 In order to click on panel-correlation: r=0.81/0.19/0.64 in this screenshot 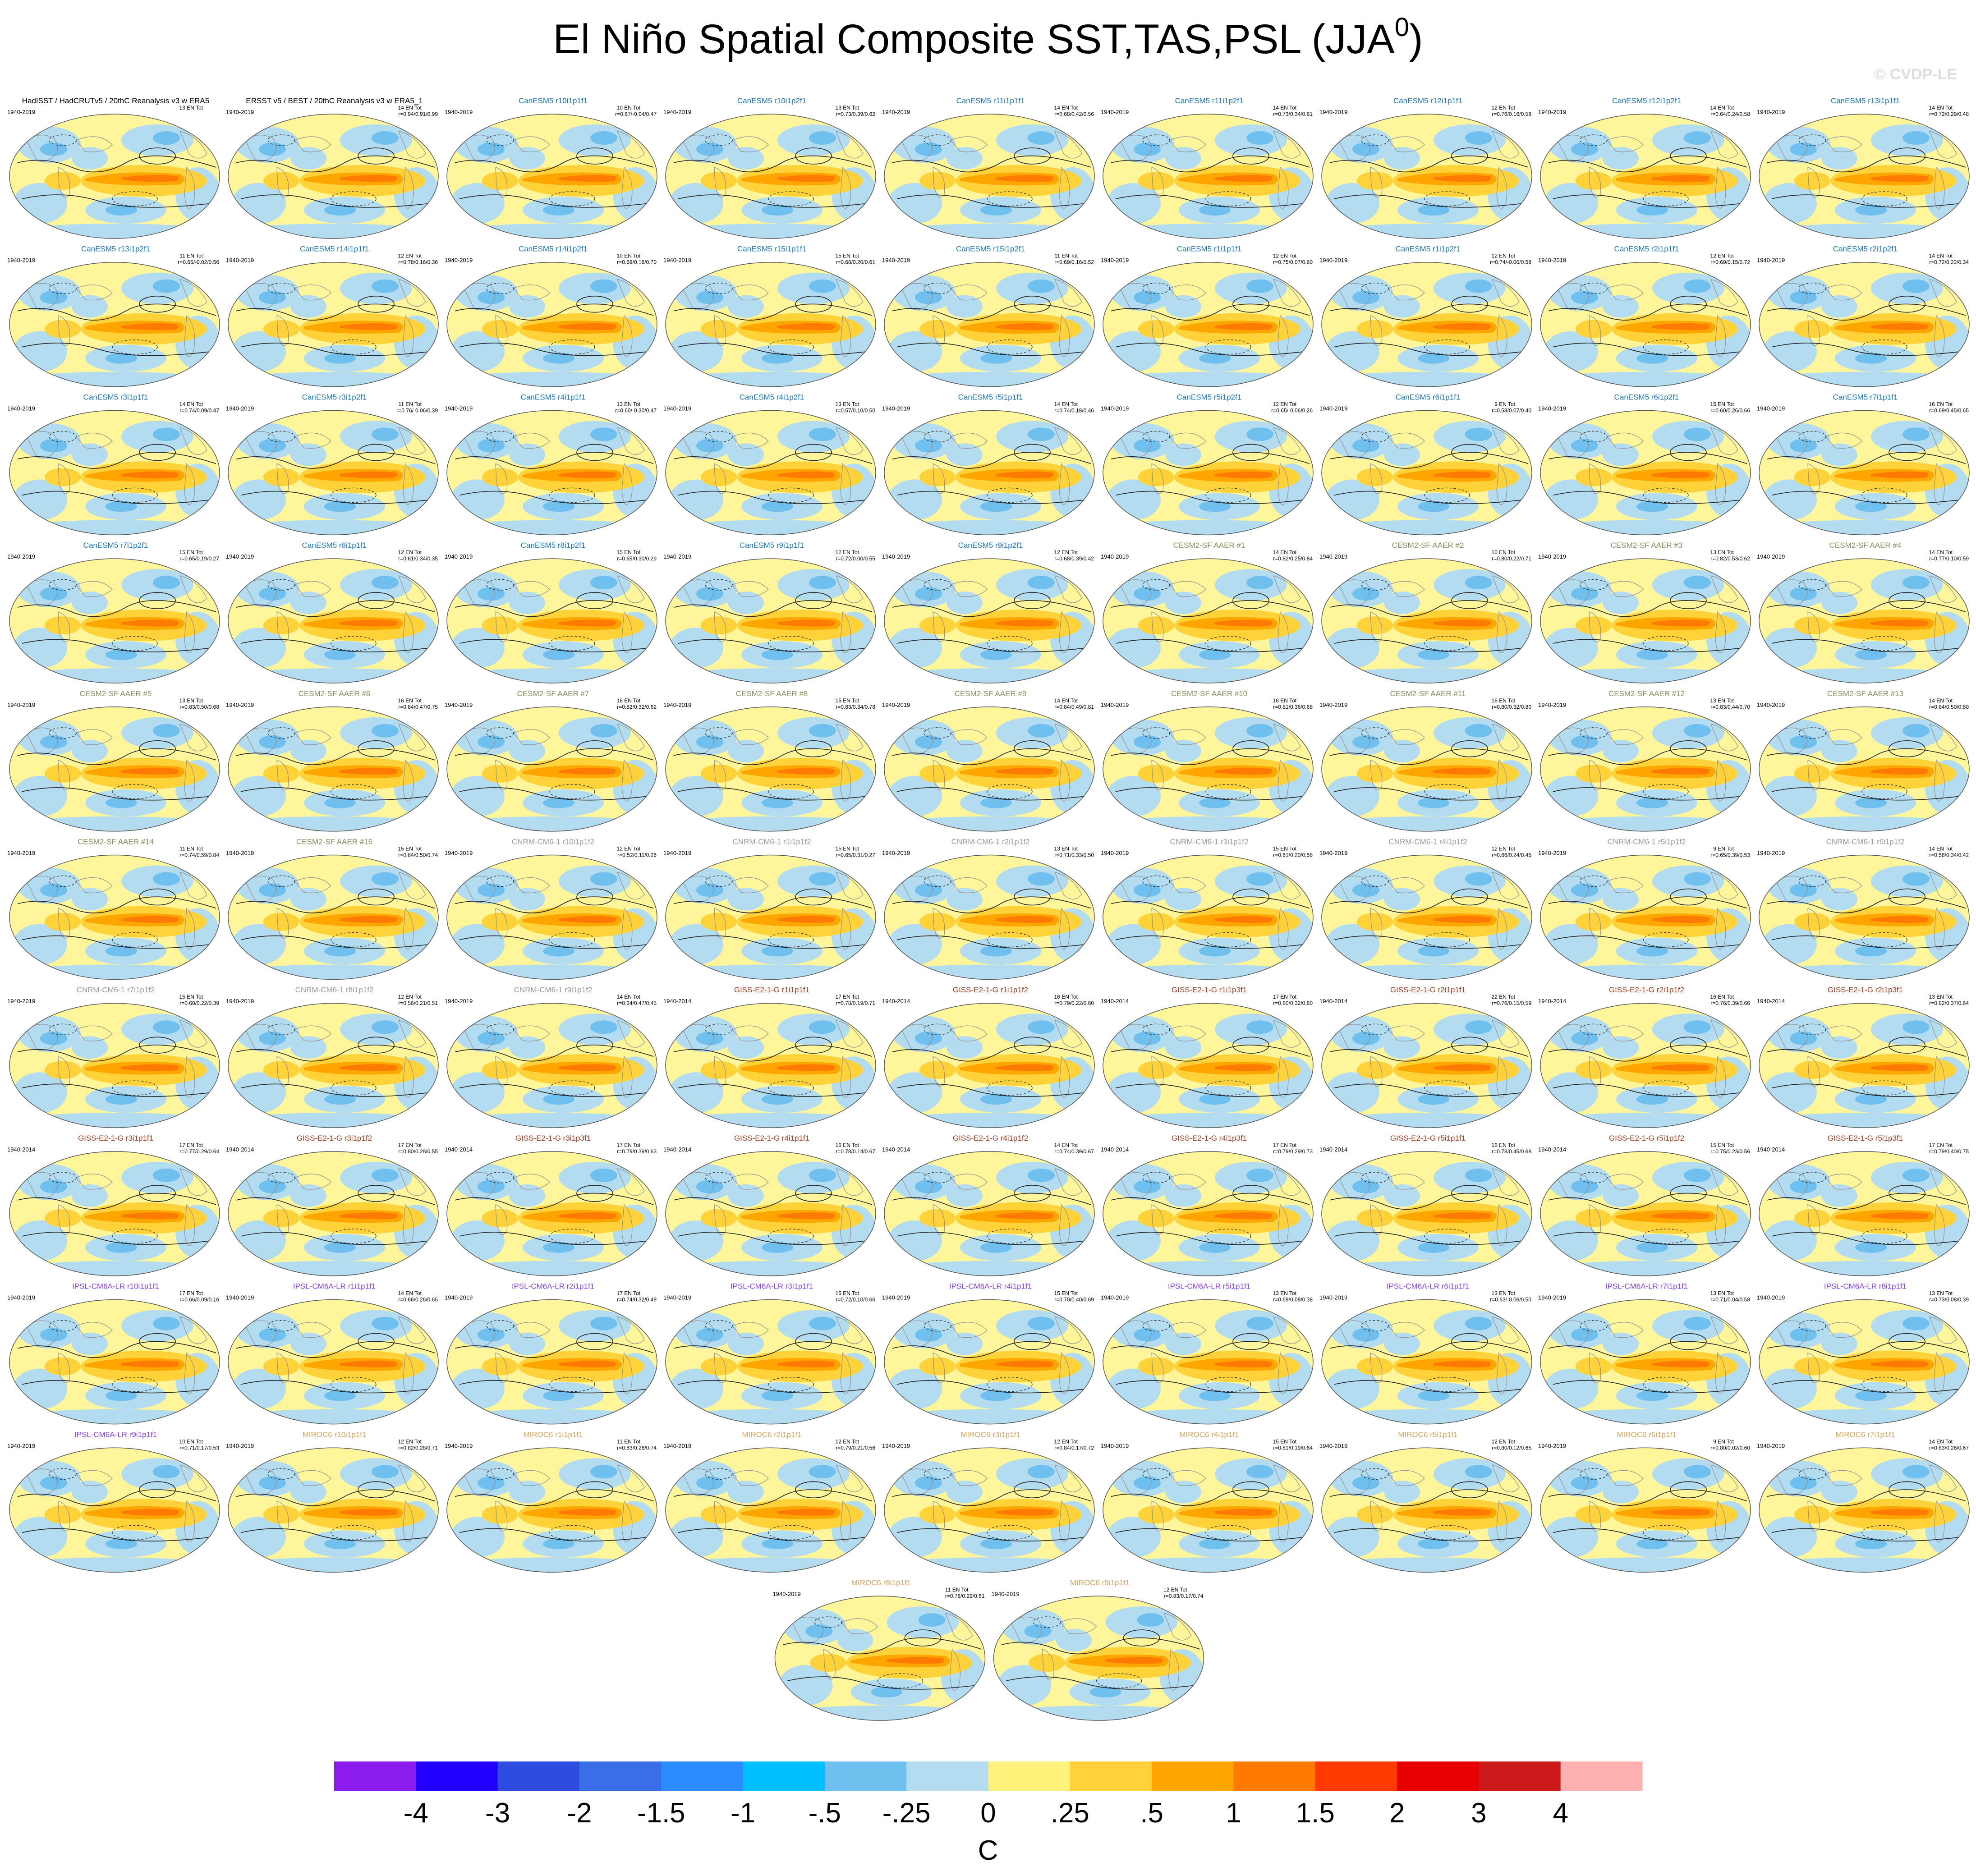, I will do `click(1293, 1448)`.